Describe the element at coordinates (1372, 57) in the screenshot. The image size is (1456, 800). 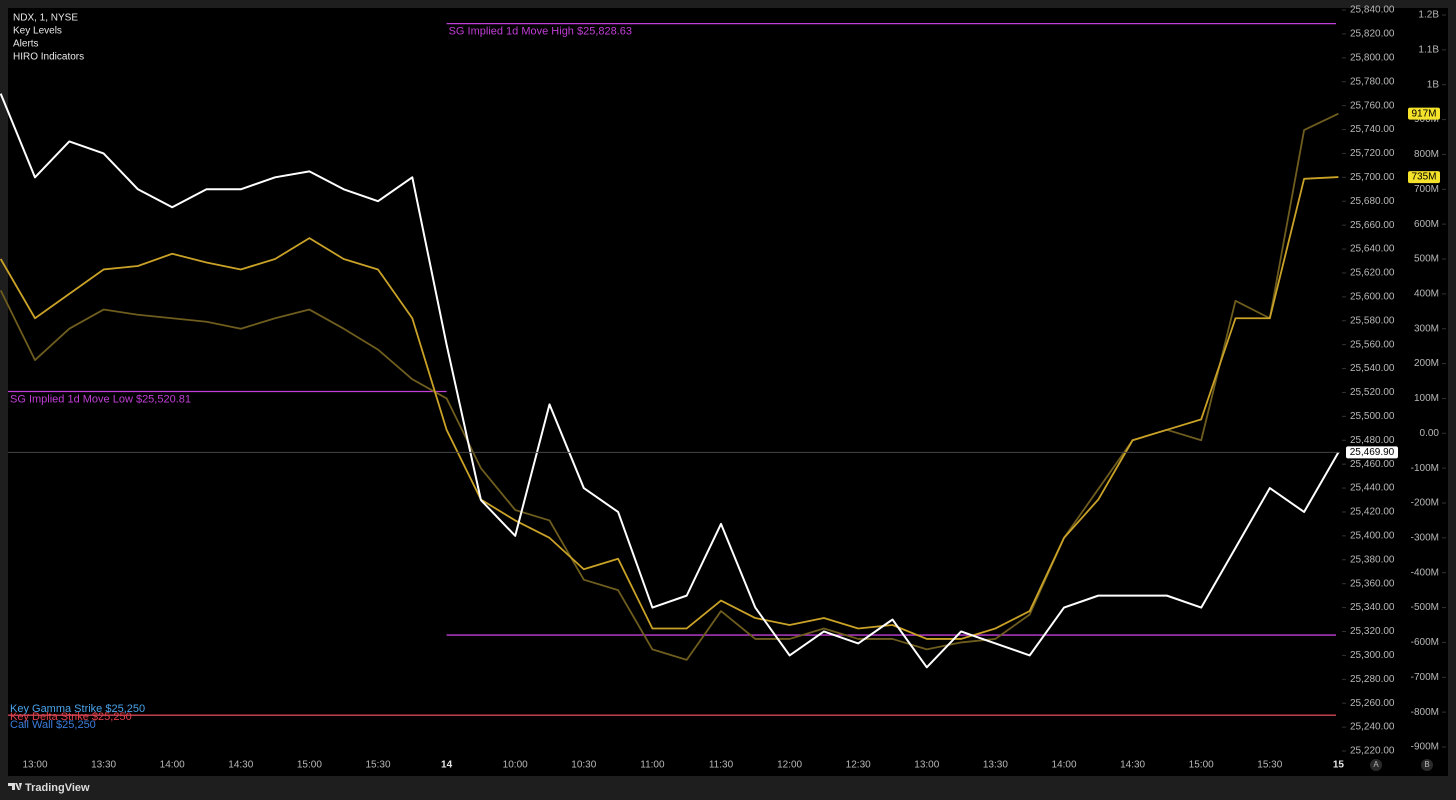
I see `y-tick-label: 25,800.00` at that location.